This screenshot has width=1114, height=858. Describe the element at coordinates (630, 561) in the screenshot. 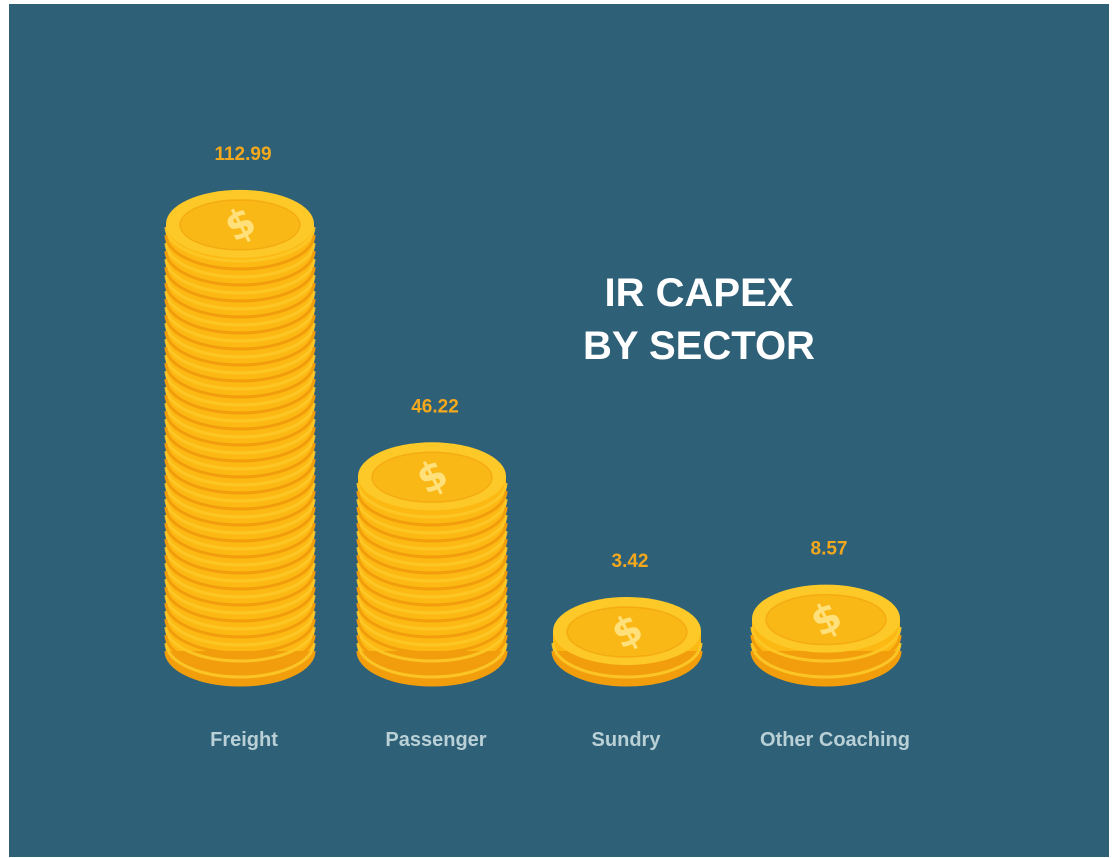

I see `value-label: 3.42` at that location.